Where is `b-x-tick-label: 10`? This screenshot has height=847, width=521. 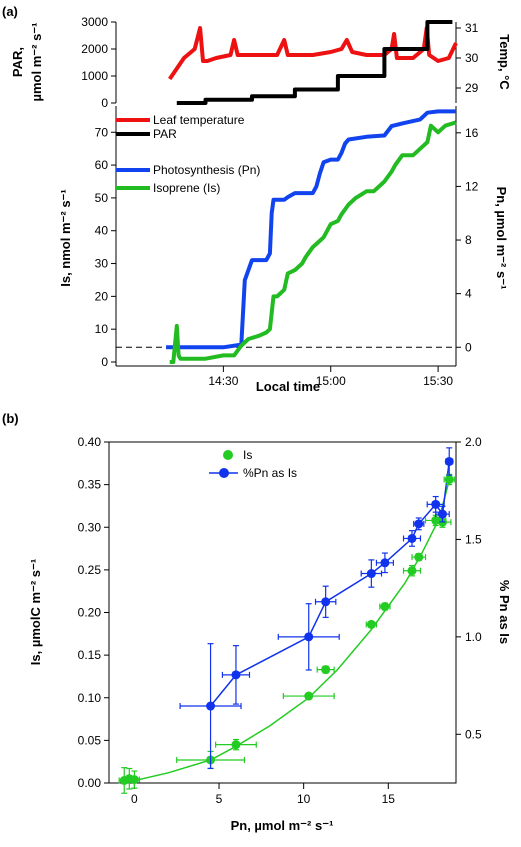
b-x-tick-label: 10 is located at coordinates (304, 799).